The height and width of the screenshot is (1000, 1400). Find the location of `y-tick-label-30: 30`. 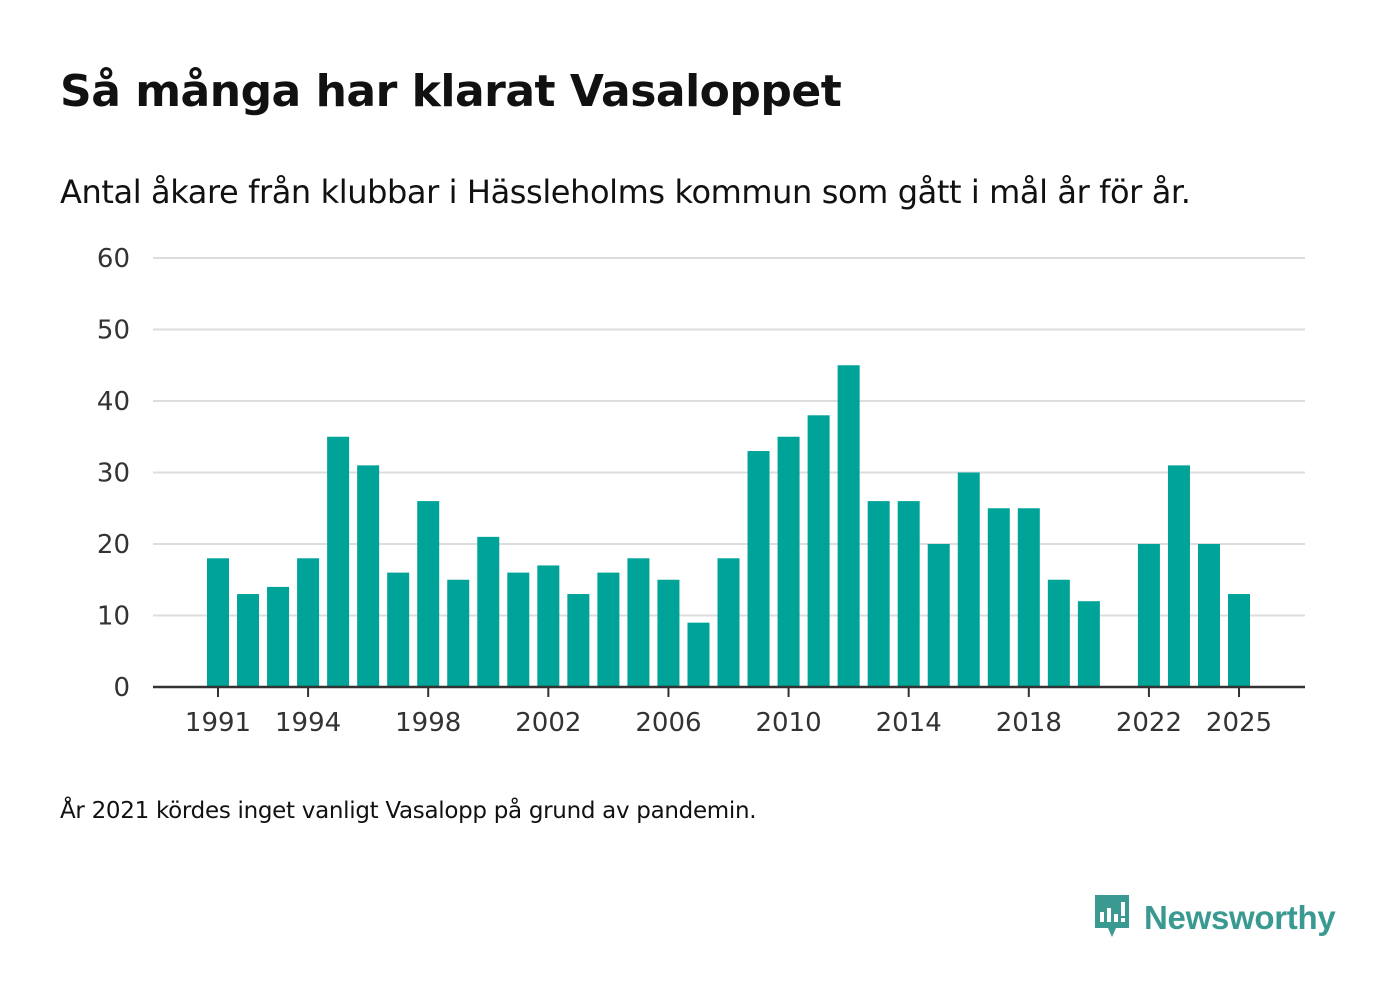

y-tick-label-30: 30 is located at coordinates (113, 474).